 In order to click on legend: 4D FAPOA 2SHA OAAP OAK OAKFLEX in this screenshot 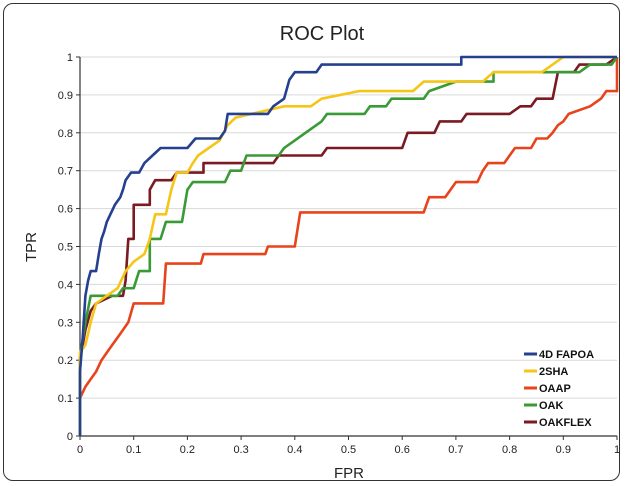, I will do `click(559, 389)`.